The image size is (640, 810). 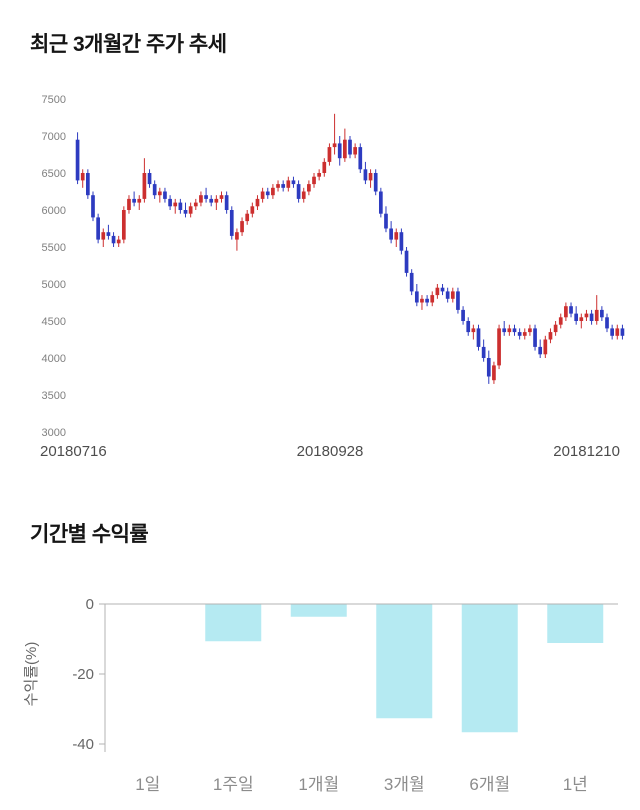 I want to click on svg-text: 5000, so click(x=54, y=285).